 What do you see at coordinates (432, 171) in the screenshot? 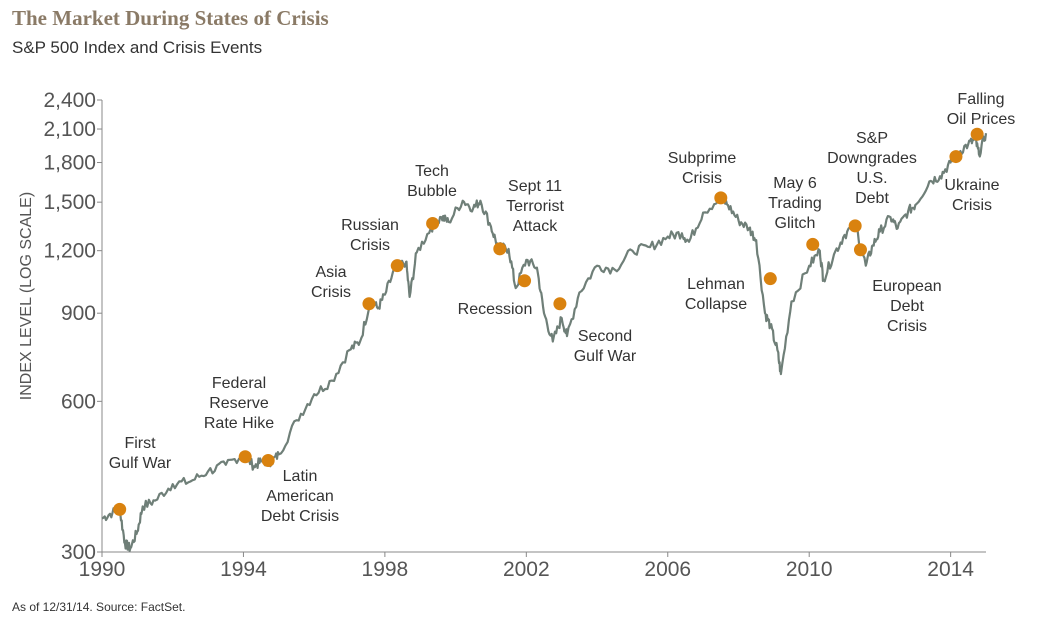
I see `event-label-line: Tech` at bounding box center [432, 171].